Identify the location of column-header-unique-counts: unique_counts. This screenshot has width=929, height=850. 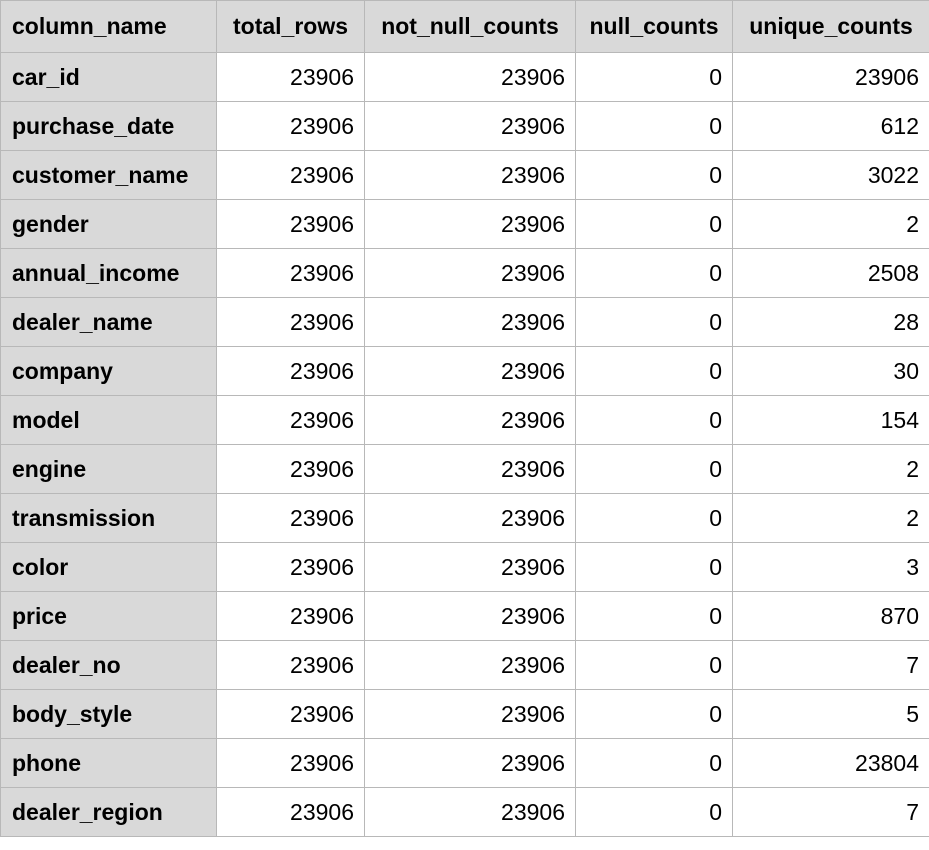
(830, 26).